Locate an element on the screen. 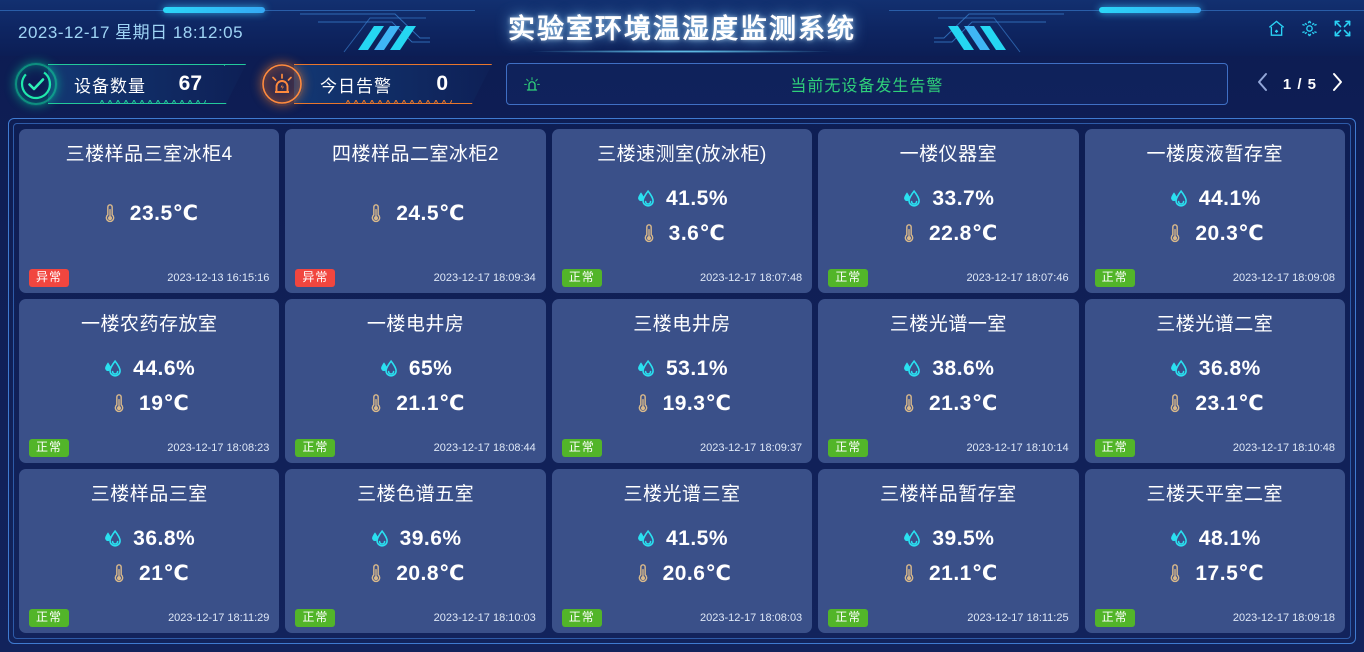 This screenshot has height=652, width=1364. device-timestamp: 2023-12-17 18:10:48 is located at coordinates (1283, 447).